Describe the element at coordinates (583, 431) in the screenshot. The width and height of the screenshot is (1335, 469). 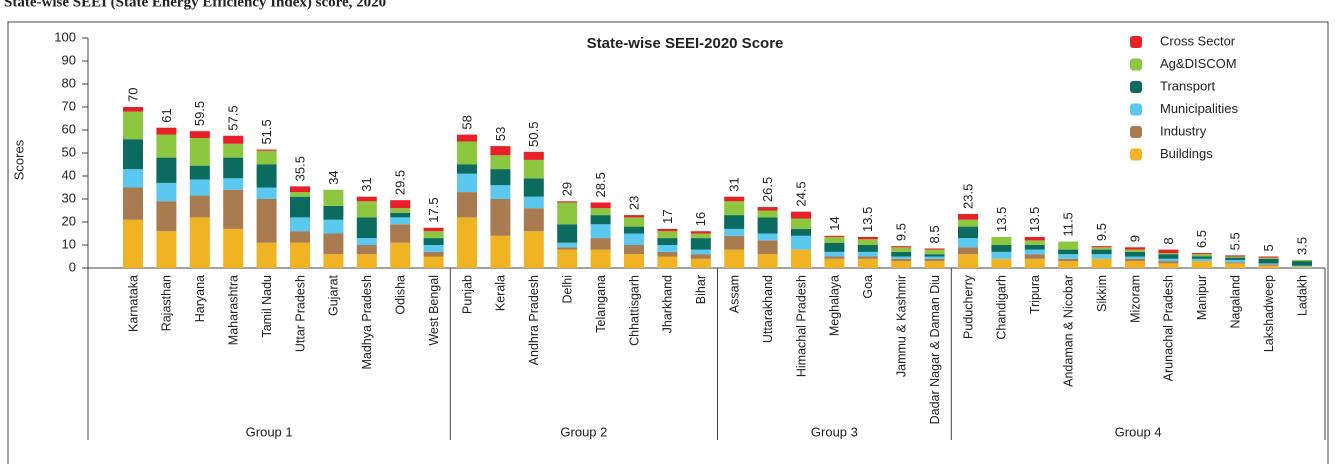
I see `group-label: Group 2` at that location.